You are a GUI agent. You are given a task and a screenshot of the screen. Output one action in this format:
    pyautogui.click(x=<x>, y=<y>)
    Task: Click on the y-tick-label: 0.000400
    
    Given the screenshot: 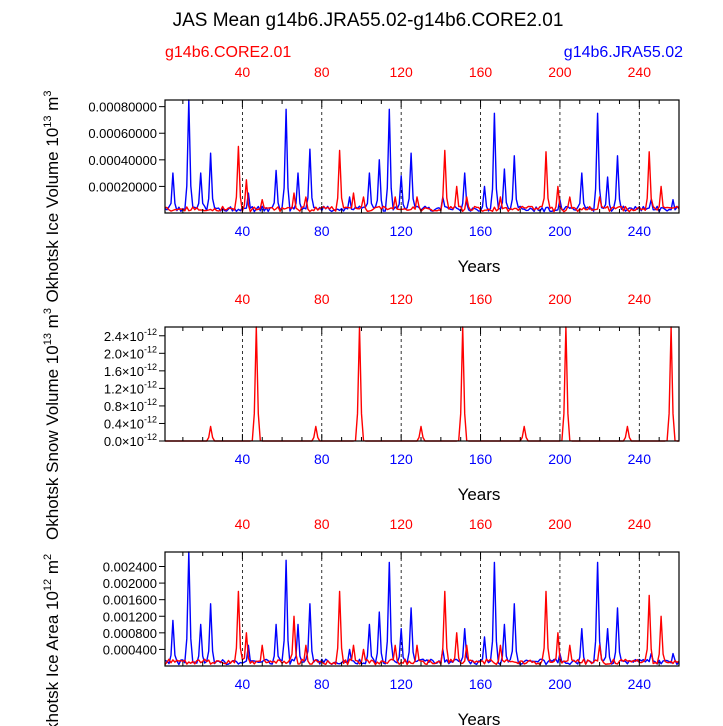 What is the action you would take?
    pyautogui.click(x=130, y=649)
    